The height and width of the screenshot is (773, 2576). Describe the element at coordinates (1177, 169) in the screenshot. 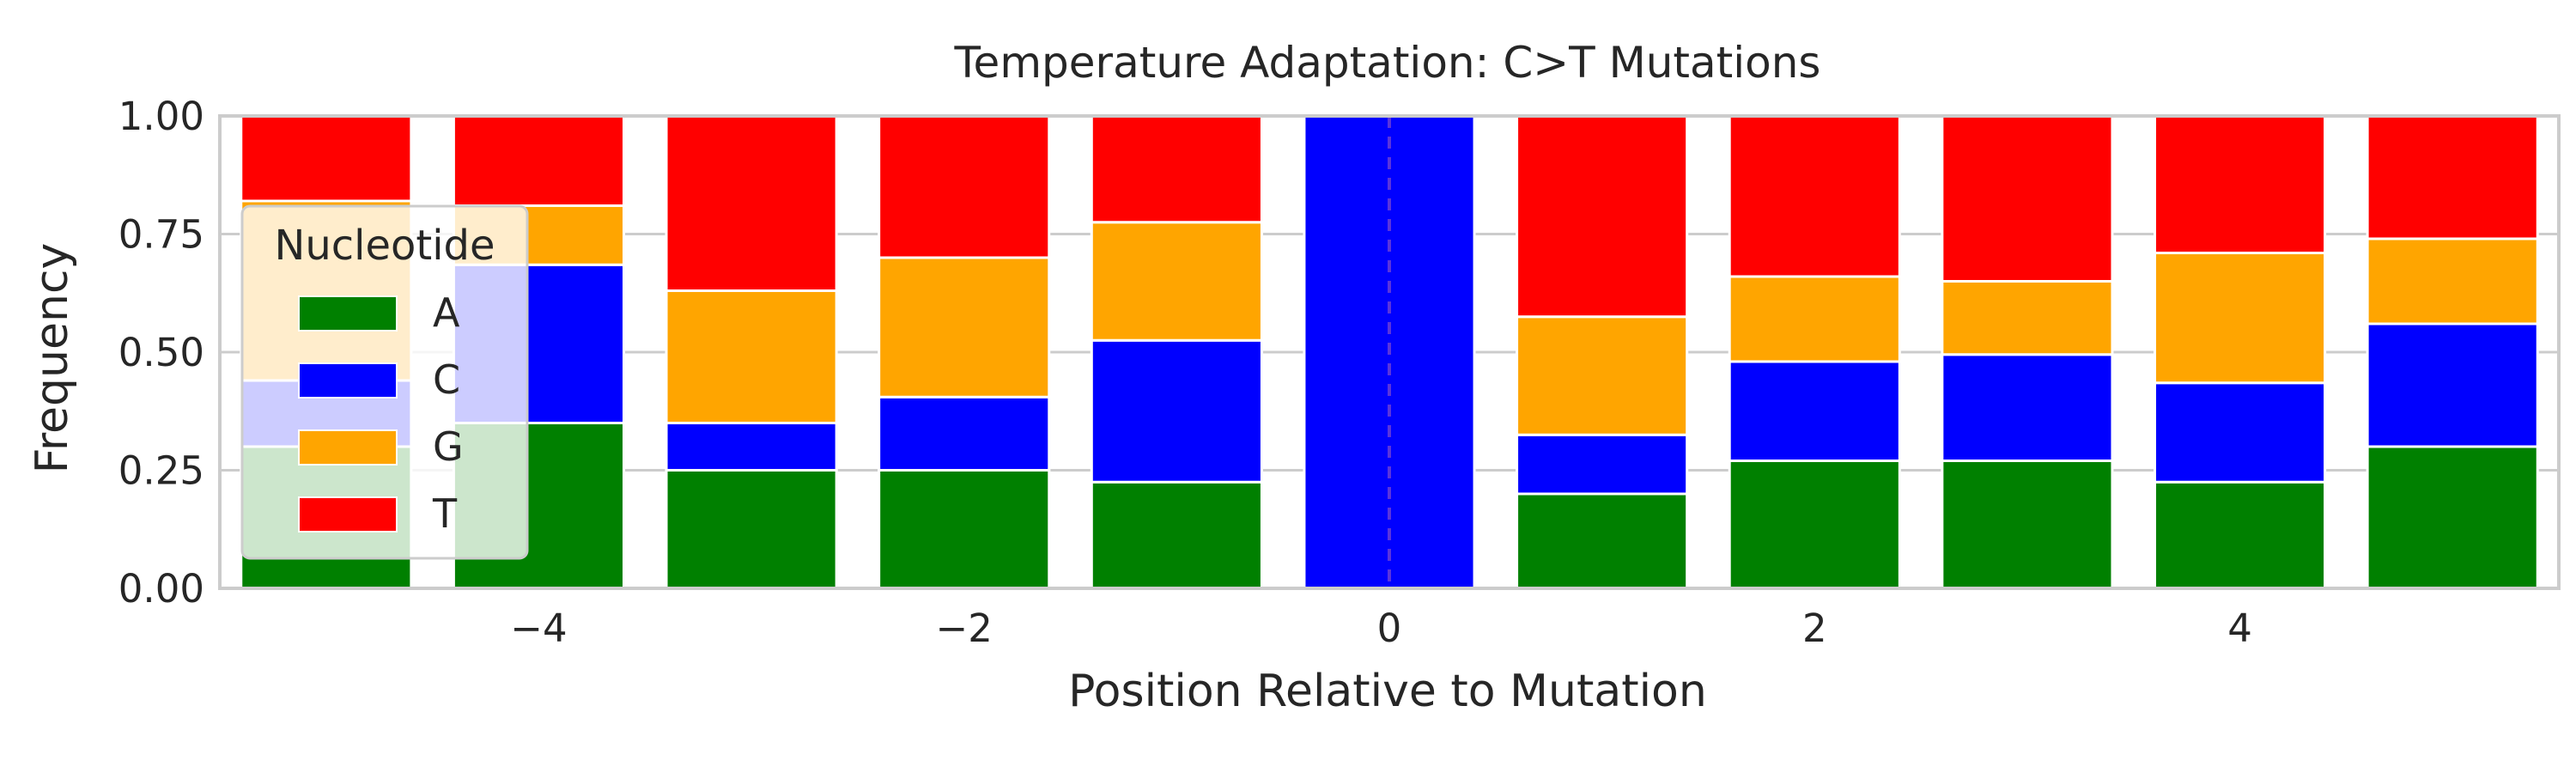

I see `bar-T-pos--1` at that location.